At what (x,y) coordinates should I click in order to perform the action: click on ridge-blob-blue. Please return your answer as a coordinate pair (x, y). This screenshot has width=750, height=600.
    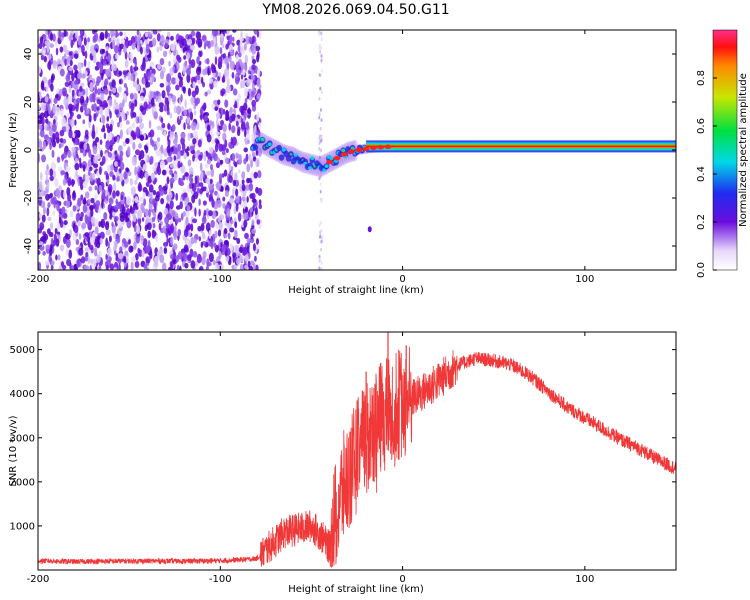
    Looking at the image, I should click on (281, 157).